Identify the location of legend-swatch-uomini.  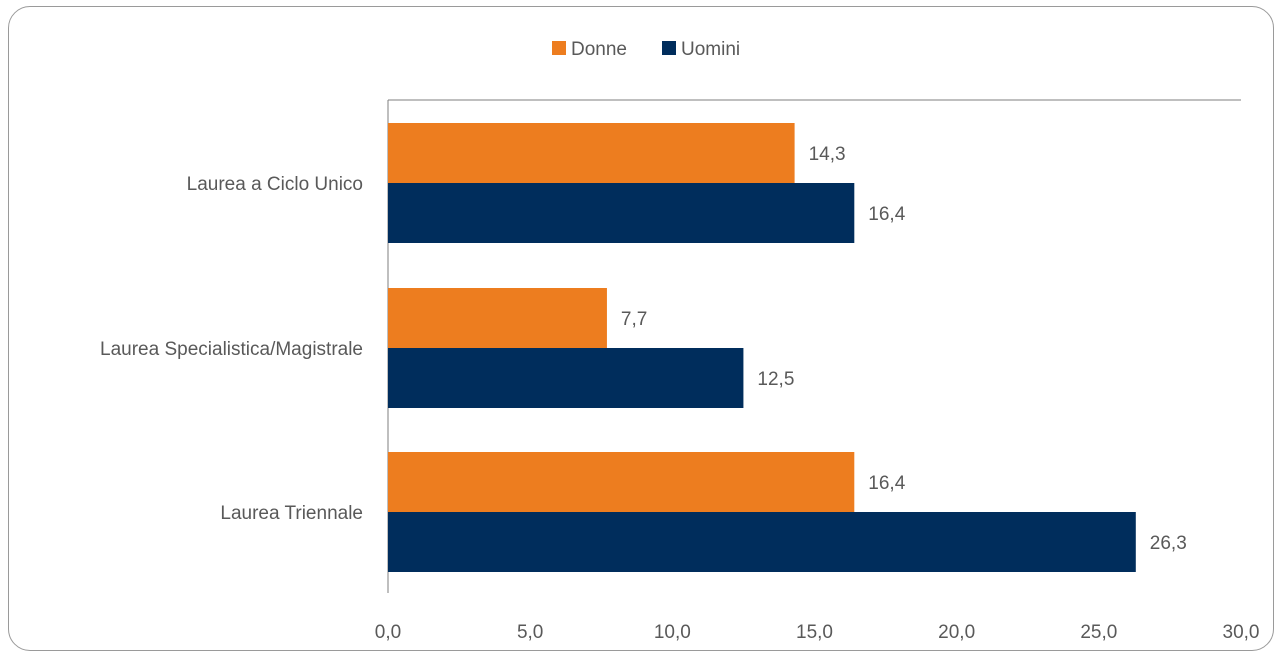
(669, 48).